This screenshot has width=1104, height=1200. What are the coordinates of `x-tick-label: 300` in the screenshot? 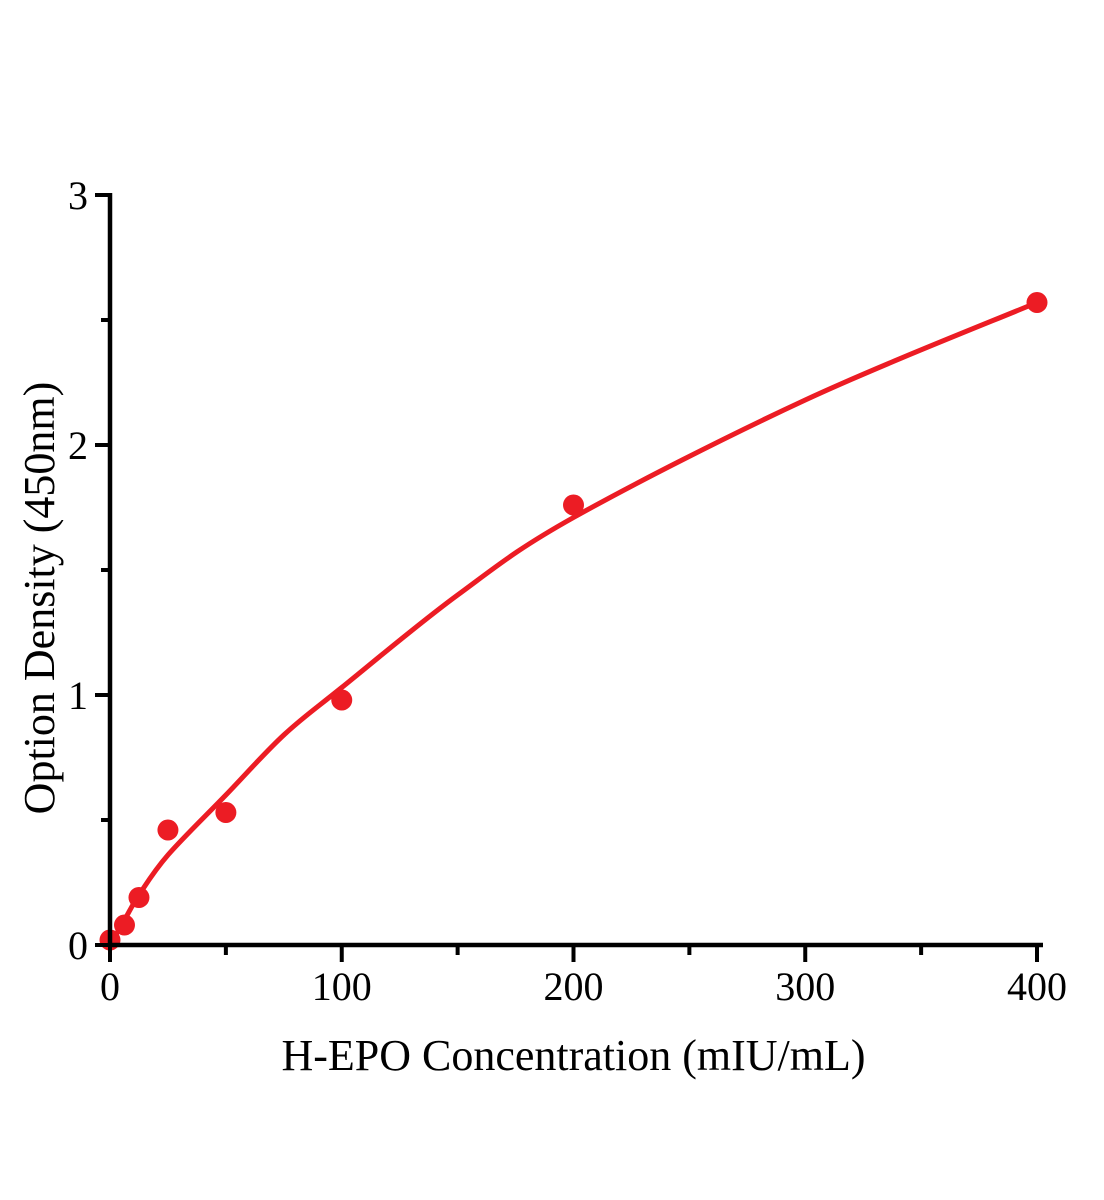 It's located at (805, 986).